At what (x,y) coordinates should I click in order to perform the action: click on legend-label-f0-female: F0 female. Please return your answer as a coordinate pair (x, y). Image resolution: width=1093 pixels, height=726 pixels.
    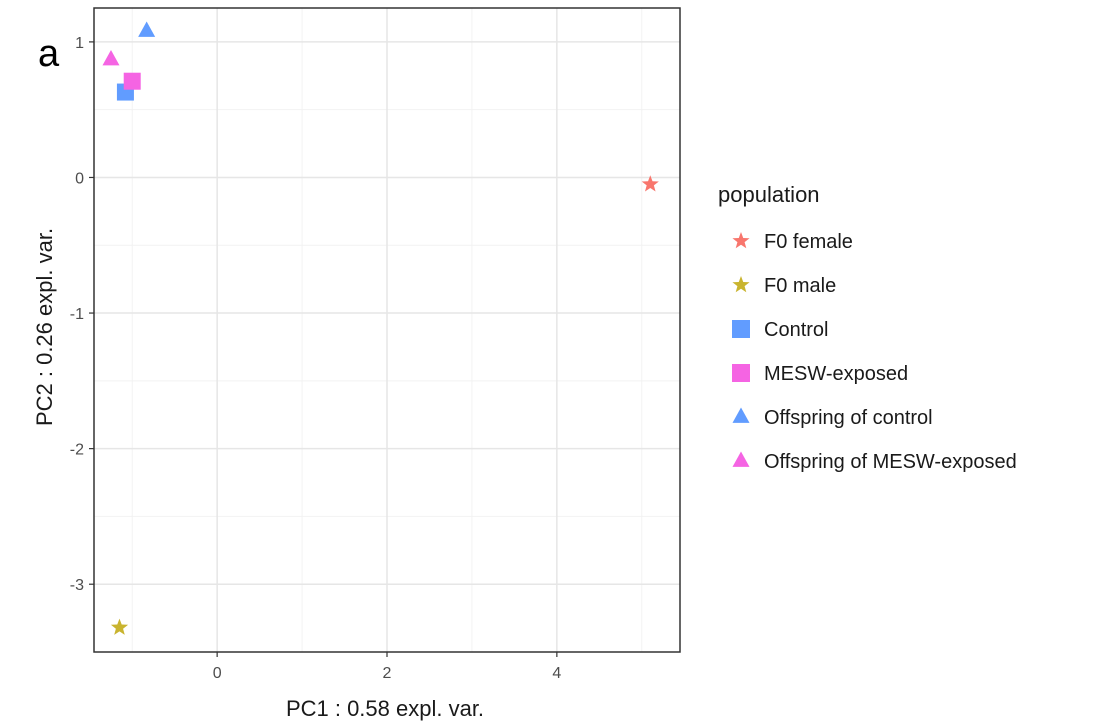
    Looking at the image, I should click on (808, 242).